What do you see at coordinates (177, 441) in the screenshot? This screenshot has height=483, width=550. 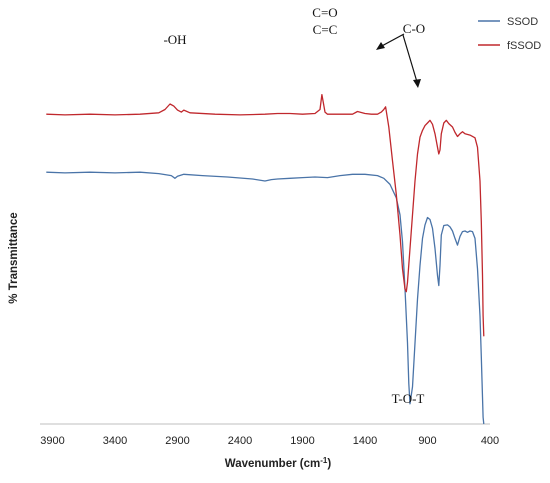 I see `x-tick-label: 2900` at bounding box center [177, 441].